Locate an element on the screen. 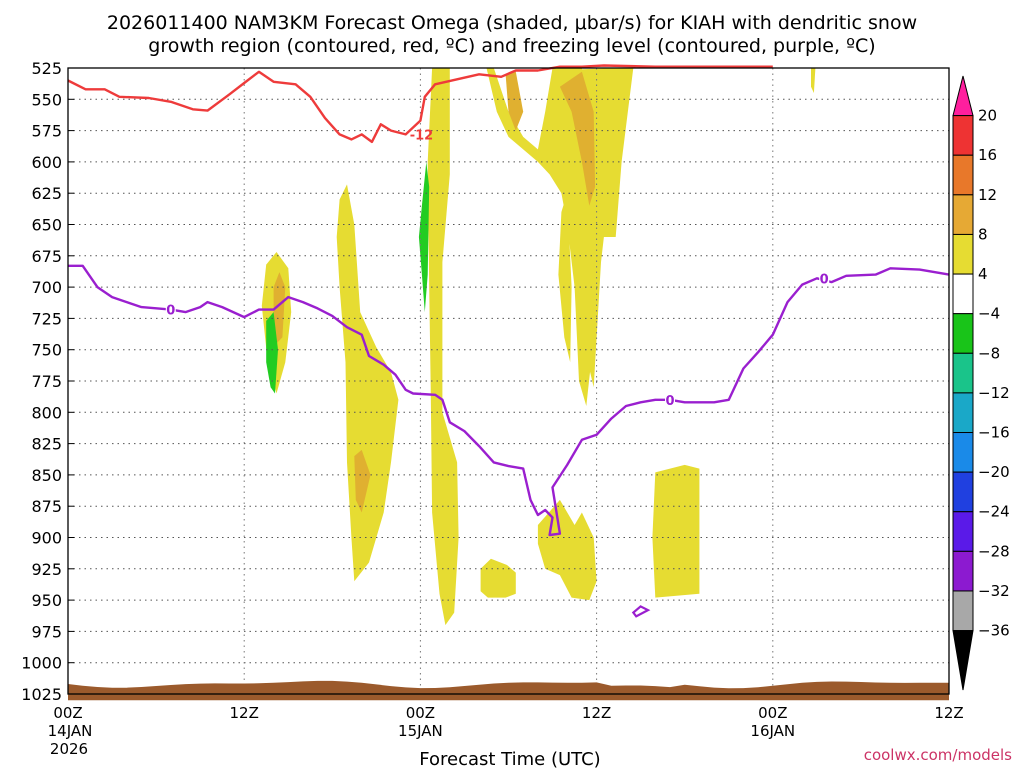 The height and width of the screenshot is (768, 1024). freezing-label-2: 0 is located at coordinates (824, 279).